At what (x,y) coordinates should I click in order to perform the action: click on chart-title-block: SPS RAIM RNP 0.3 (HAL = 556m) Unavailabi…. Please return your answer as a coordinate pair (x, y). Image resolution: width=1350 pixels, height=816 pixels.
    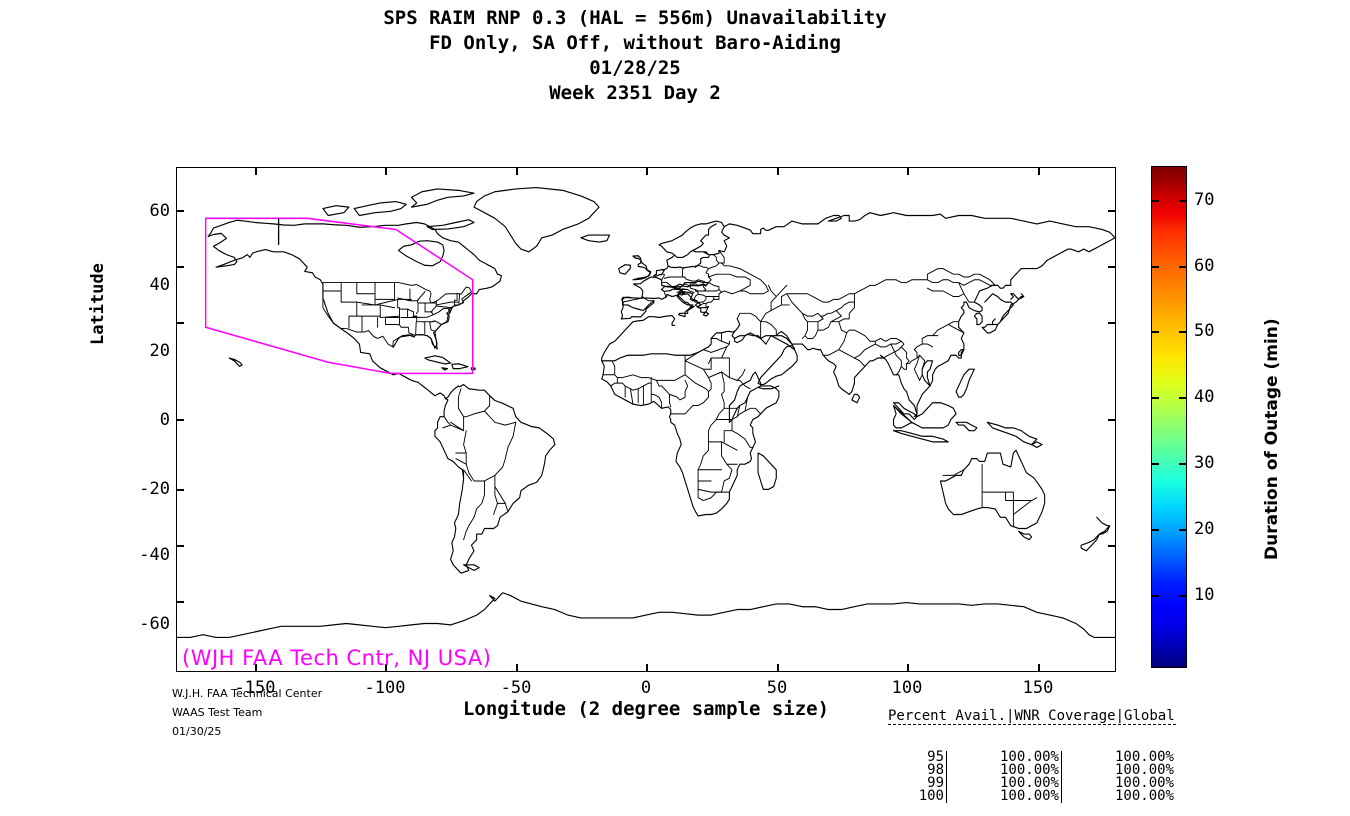
    Looking at the image, I should click on (635, 56).